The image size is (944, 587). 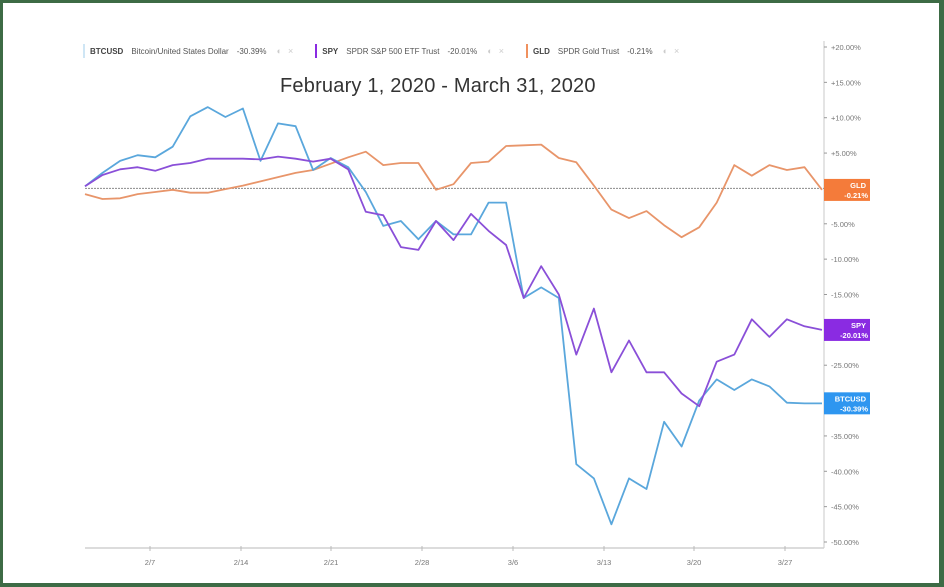 What do you see at coordinates (845, 259) in the screenshot?
I see `y-tick-label: -10.00%` at bounding box center [845, 259].